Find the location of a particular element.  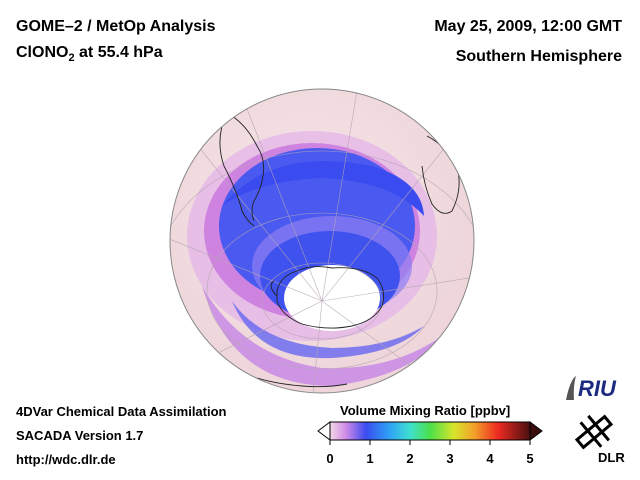

riu-swoosh is located at coordinates (571, 388).